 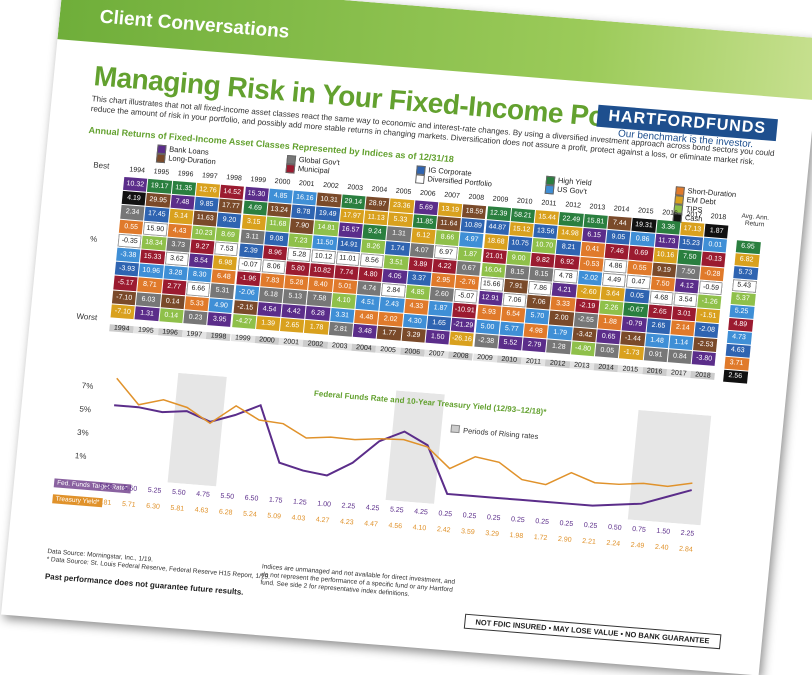 I want to click on return-cell: 17.97, so click(x=352, y=216).